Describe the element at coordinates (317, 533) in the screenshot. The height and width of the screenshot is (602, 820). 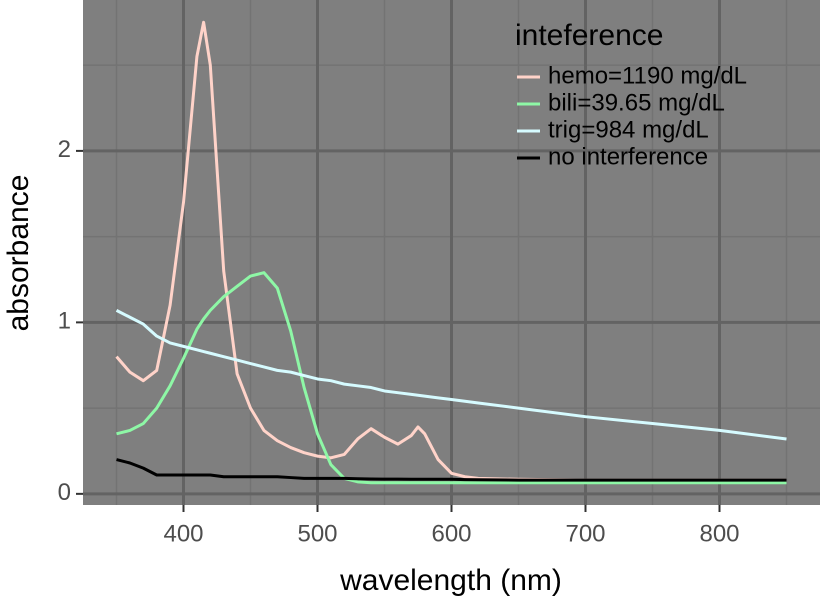
I see `x-tick-label: 500` at that location.